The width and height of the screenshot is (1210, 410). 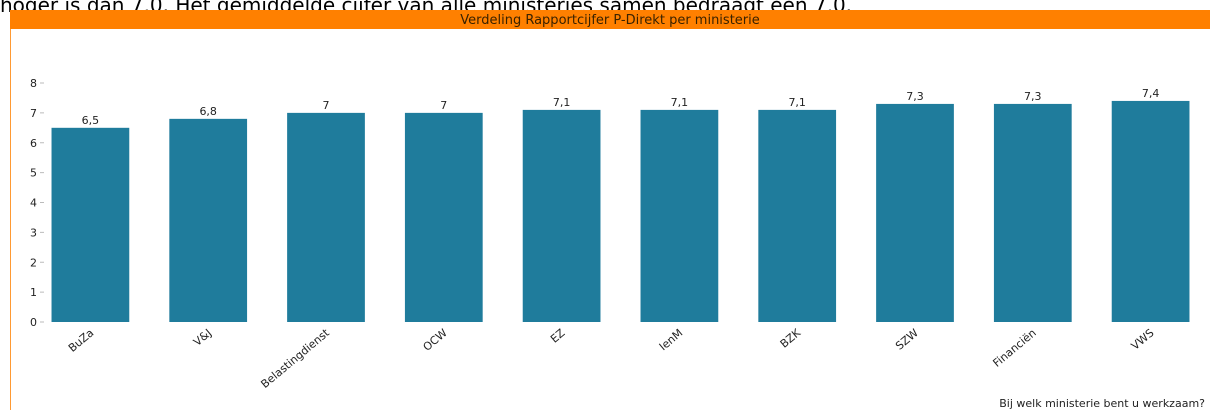 What do you see at coordinates (1102, 403) in the screenshot?
I see `x-axis-label: Bij welk ministerie bent u werkzaam?` at bounding box center [1102, 403].